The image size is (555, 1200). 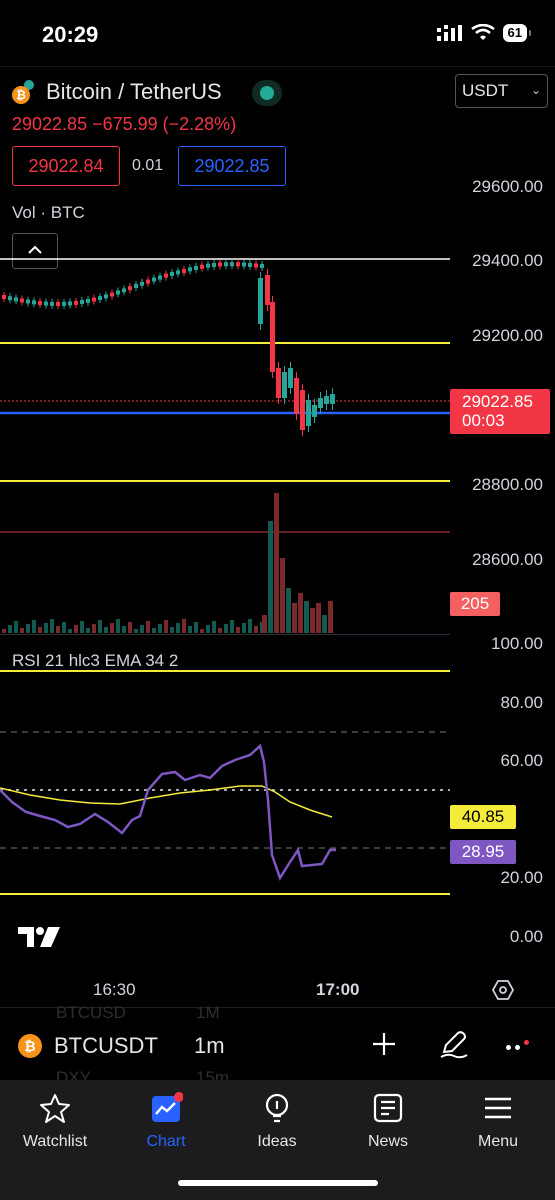 I want to click on status-icons: 61, so click(x=484, y=33).